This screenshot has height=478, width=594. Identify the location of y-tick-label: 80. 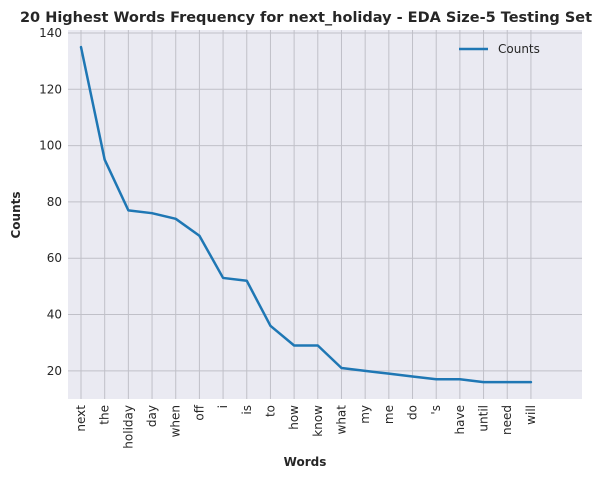
(54, 202).